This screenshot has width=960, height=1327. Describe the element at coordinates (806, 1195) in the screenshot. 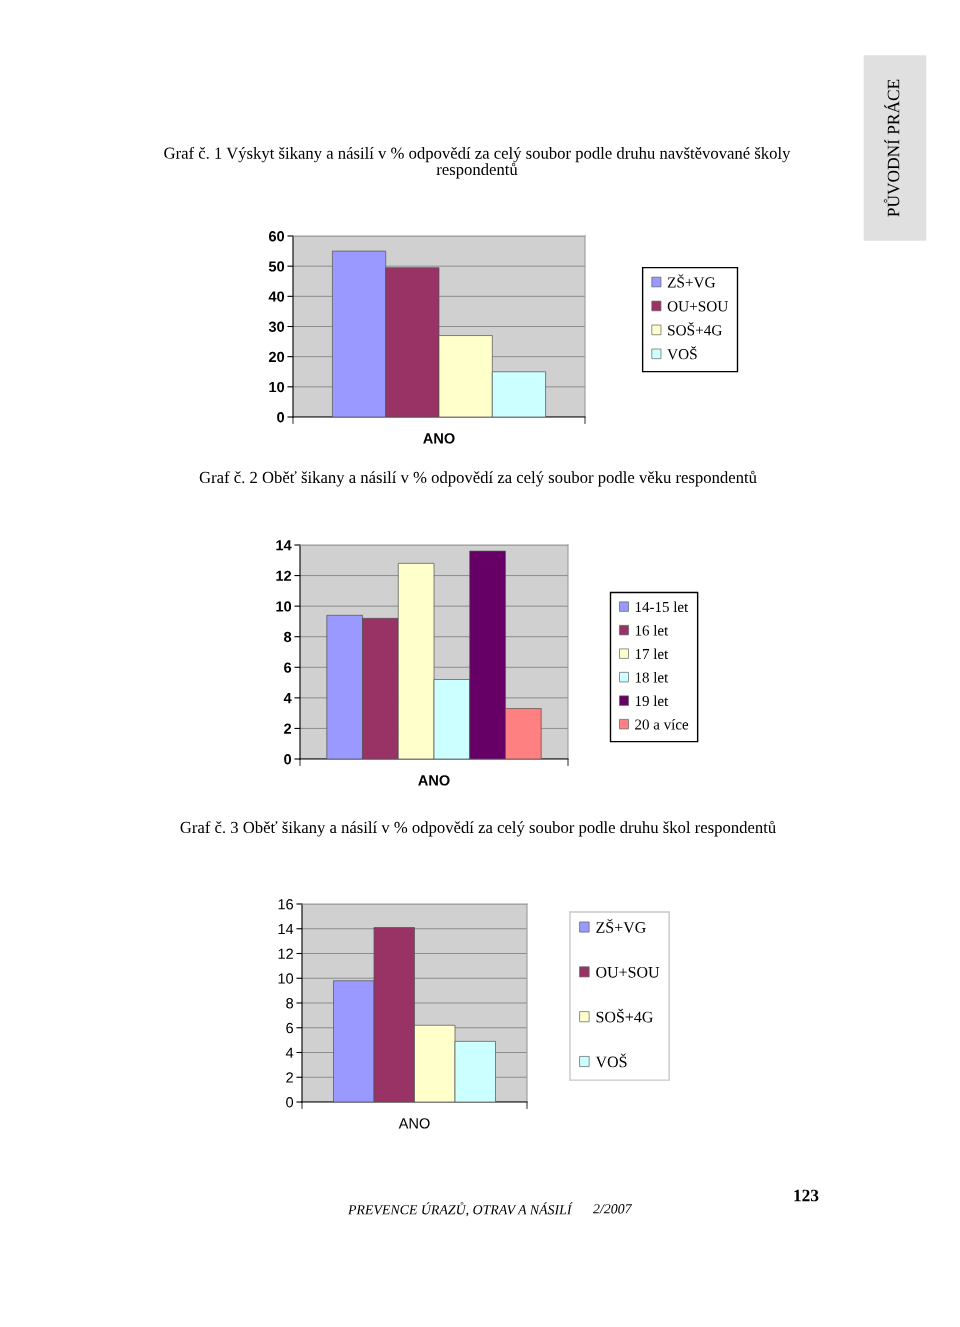

I see `text: 123` at that location.